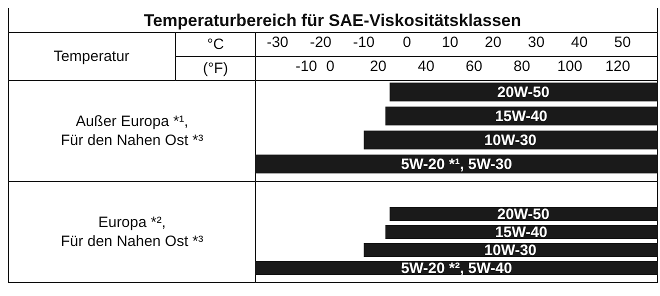 This screenshot has width=660, height=296. I want to click on x-tick-label: -30, so click(277, 43).